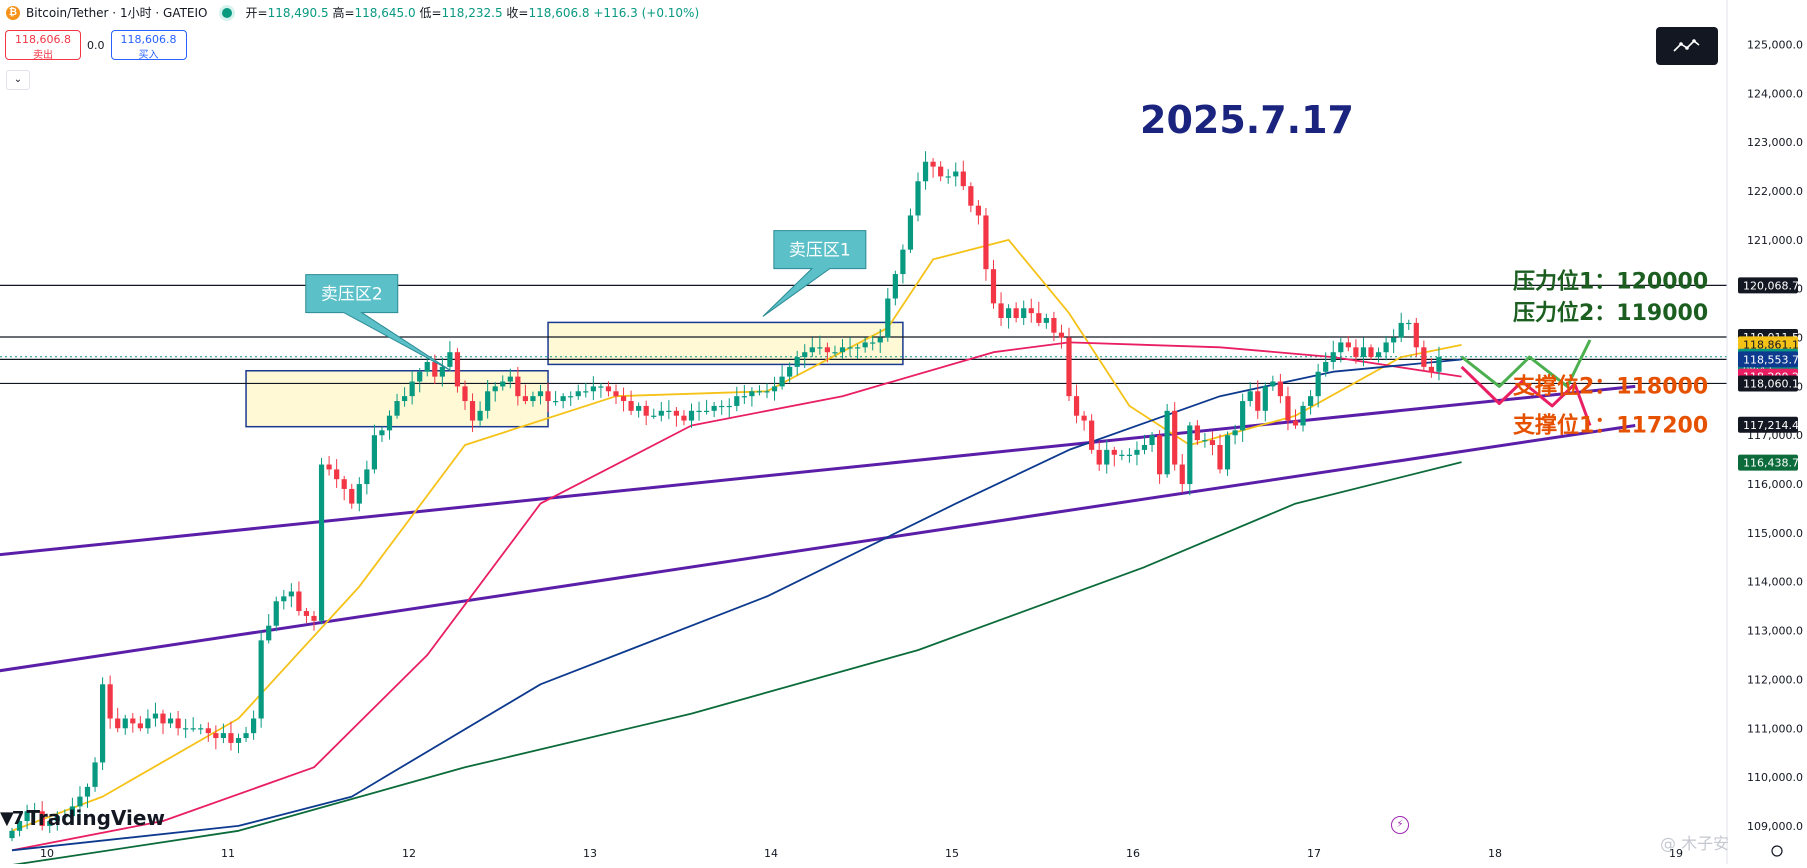  What do you see at coordinates (1314, 853) in the screenshot?
I see `x-tick-label: 17` at bounding box center [1314, 853].